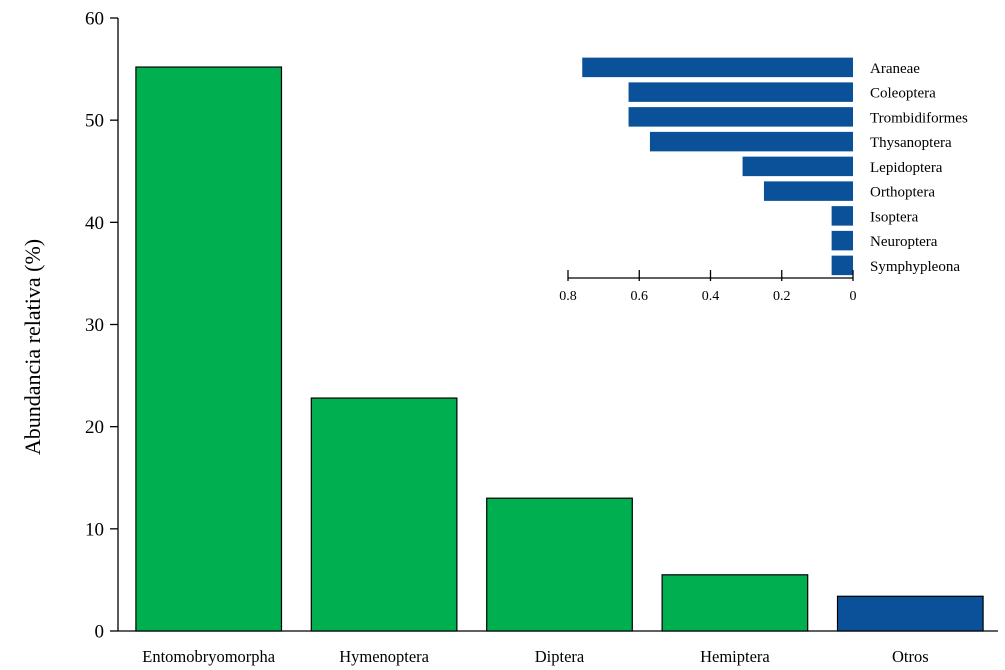 The image size is (1005, 670). Describe the element at coordinates (903, 94) in the screenshot. I see `inset-category-label: Coleoptera` at that location.